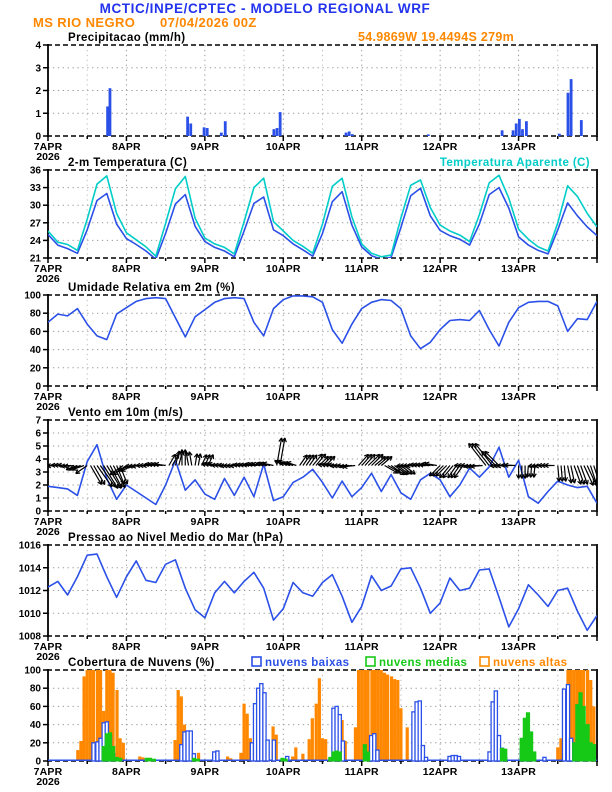  Describe the element at coordinates (362, 522) in the screenshot. I see `x-tick-label: 11APR` at that location.